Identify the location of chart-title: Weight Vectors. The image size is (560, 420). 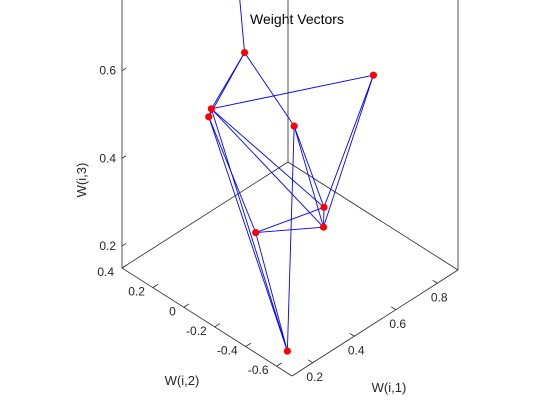
(297, 19).